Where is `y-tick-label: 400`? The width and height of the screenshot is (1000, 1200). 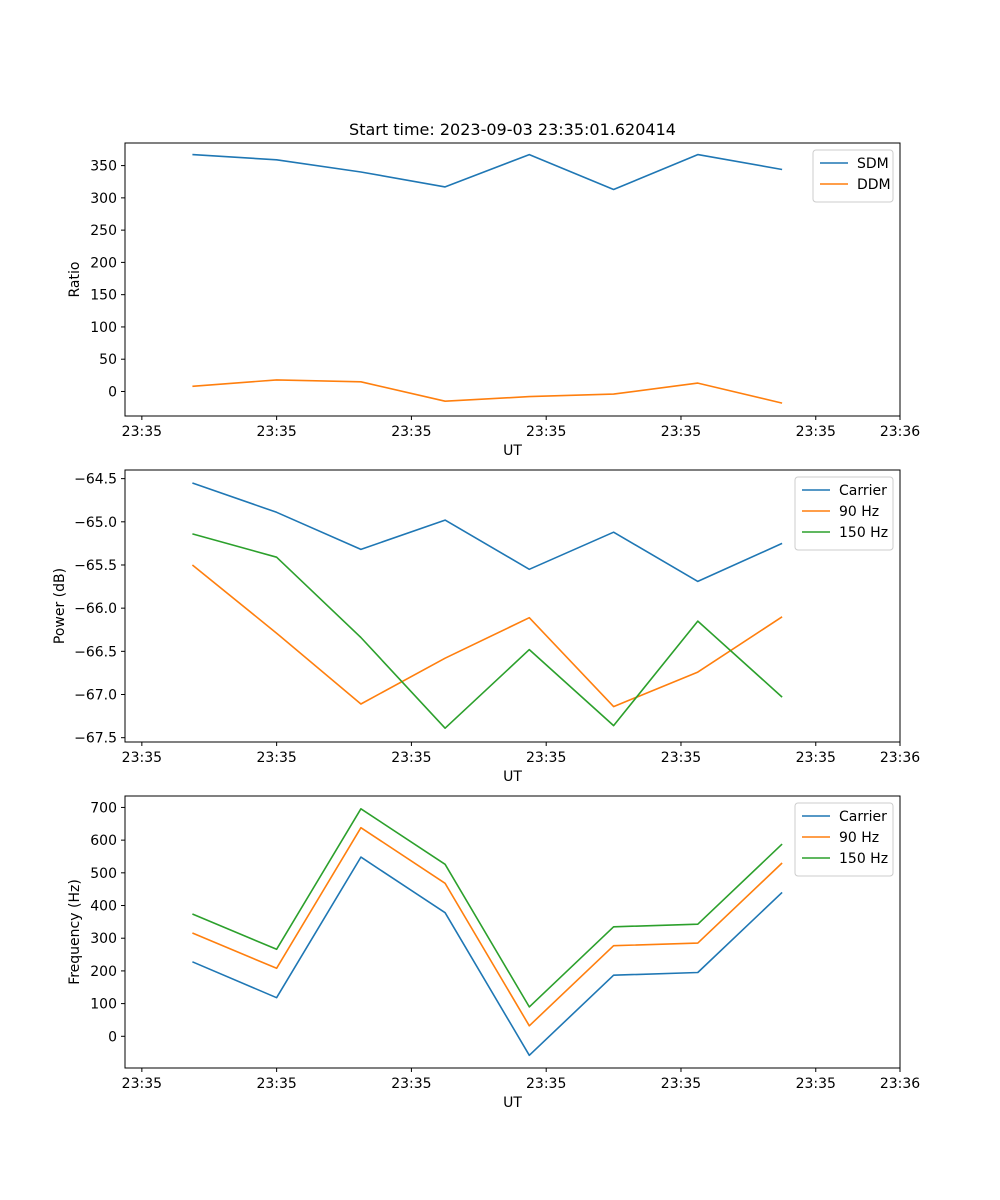
y-tick-label: 400 is located at coordinates (103, 907).